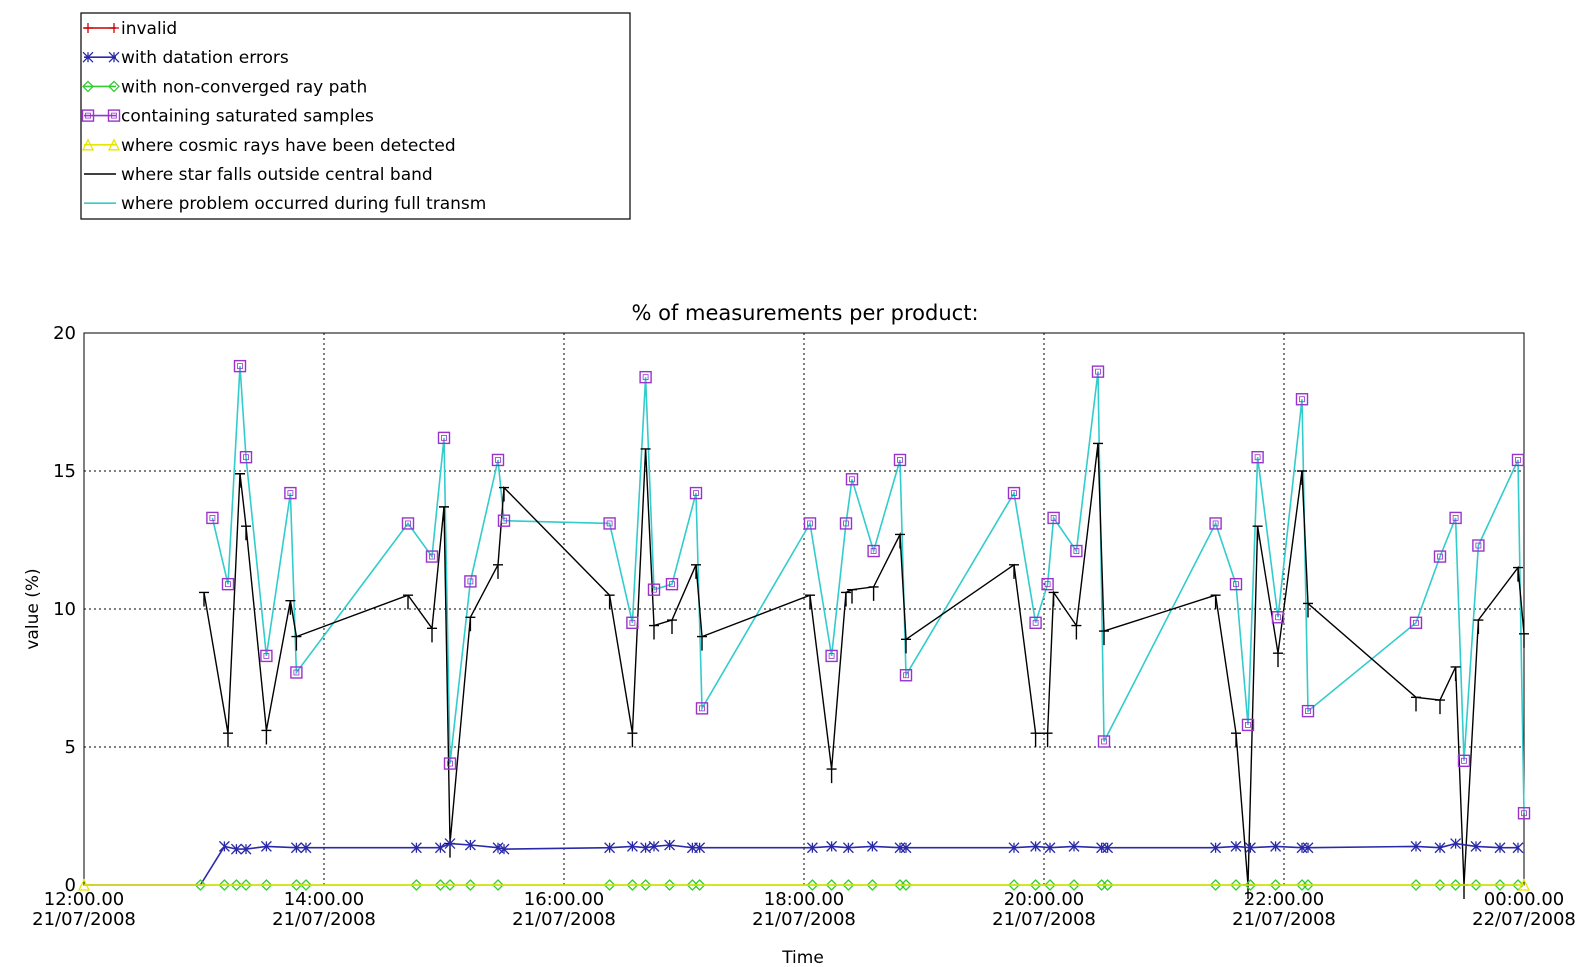  Describe the element at coordinates (205, 58) in the screenshot. I see `legend-label: with datation errors` at that location.